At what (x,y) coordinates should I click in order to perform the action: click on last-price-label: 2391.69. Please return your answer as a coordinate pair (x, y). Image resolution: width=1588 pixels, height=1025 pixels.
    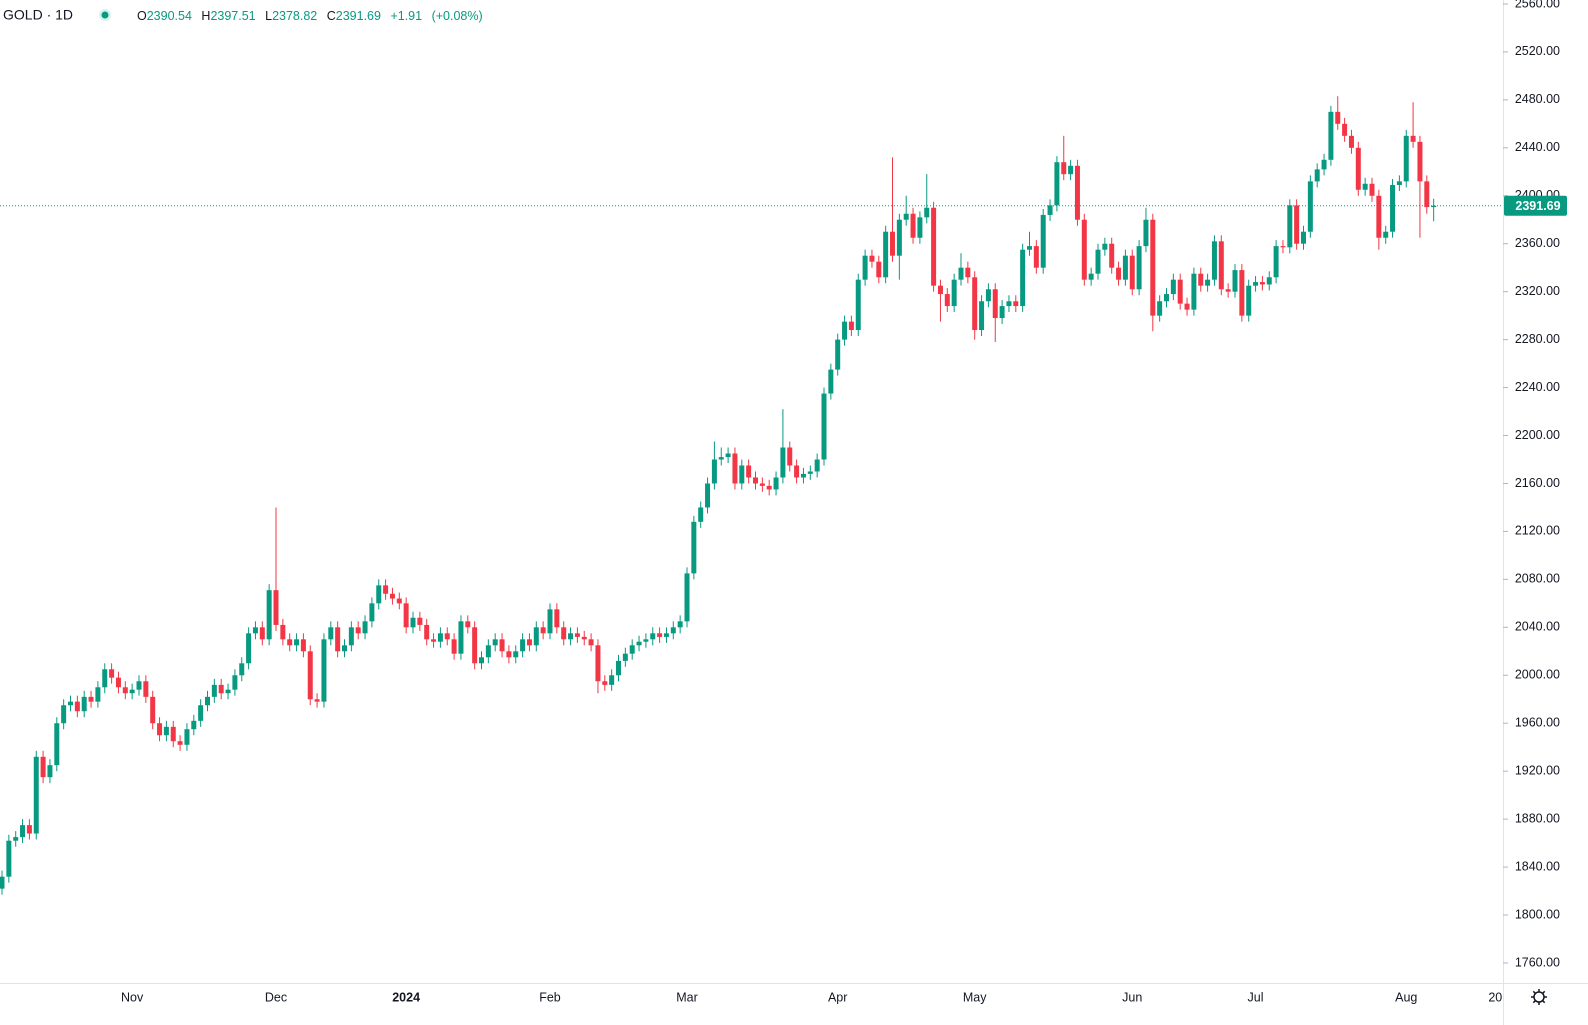
    Looking at the image, I should click on (1537, 206).